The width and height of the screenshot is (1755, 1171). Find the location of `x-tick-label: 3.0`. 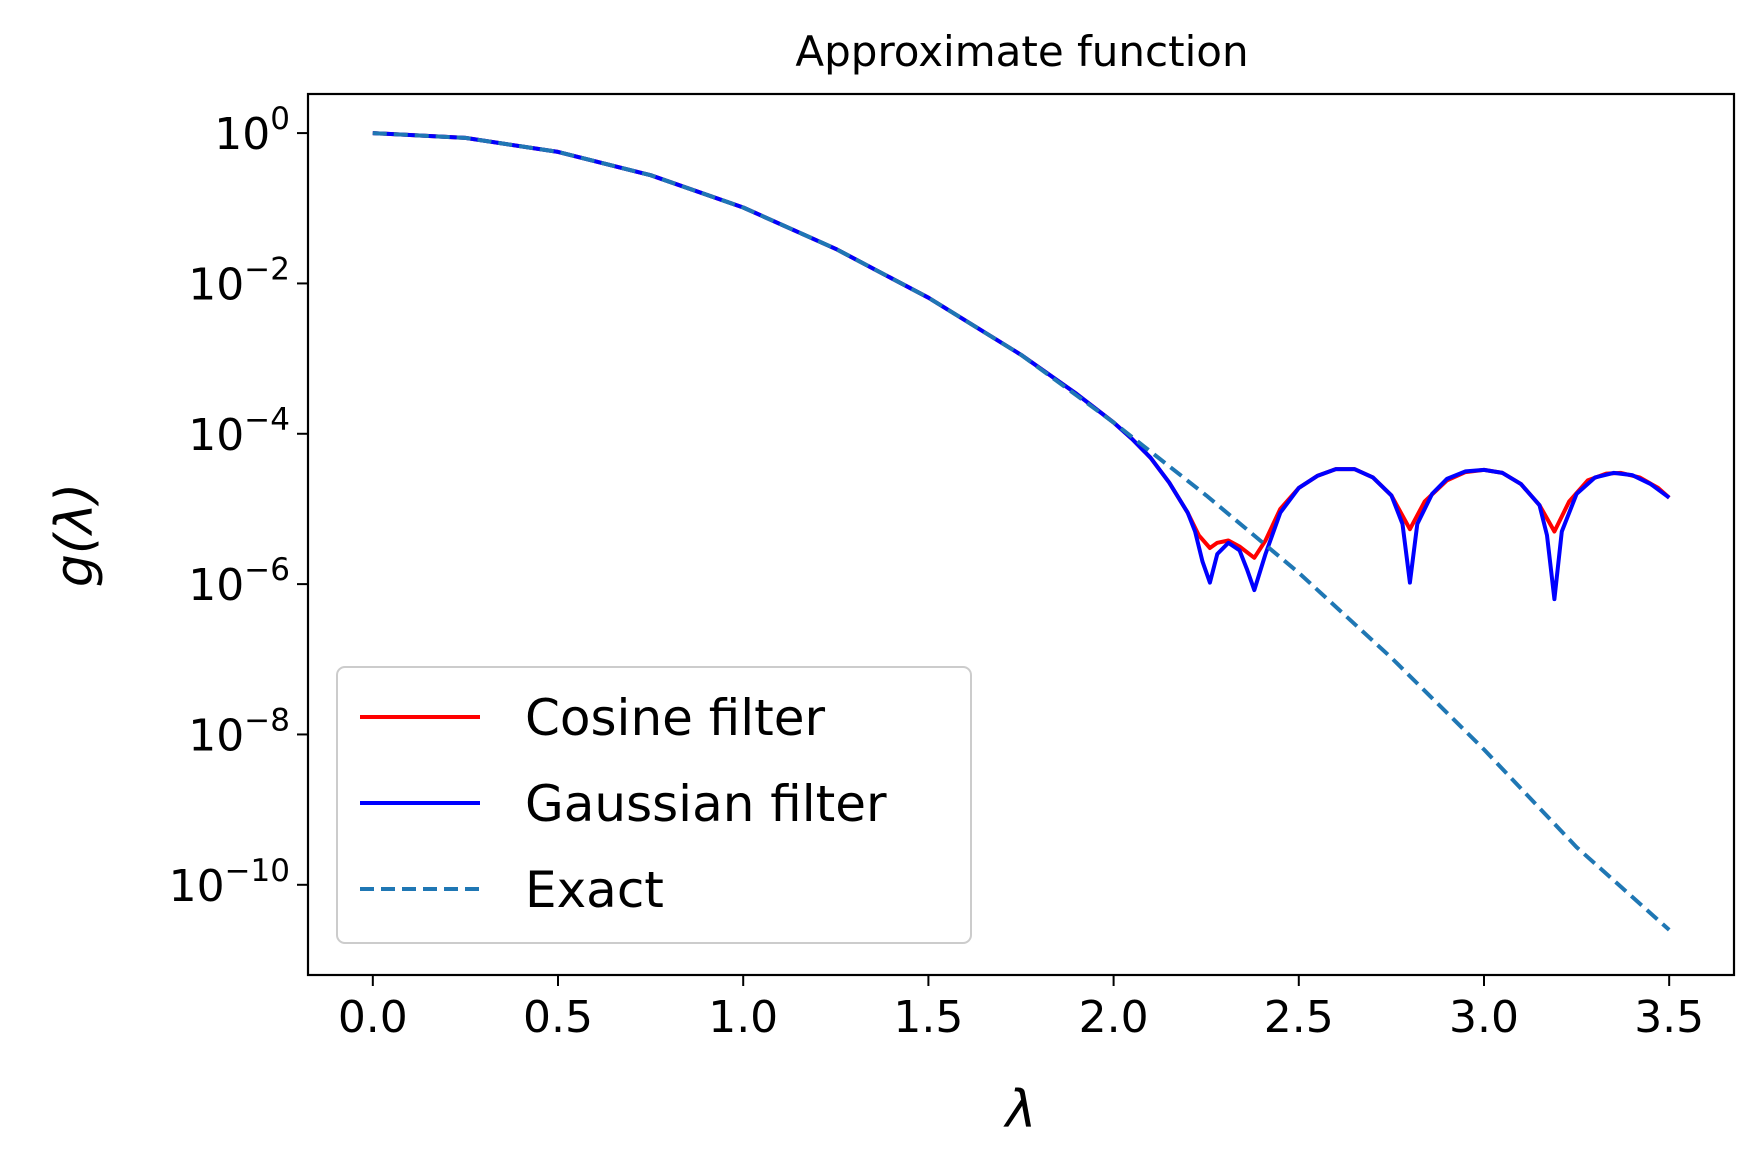

x-tick-label: 3.0 is located at coordinates (1484, 1017).